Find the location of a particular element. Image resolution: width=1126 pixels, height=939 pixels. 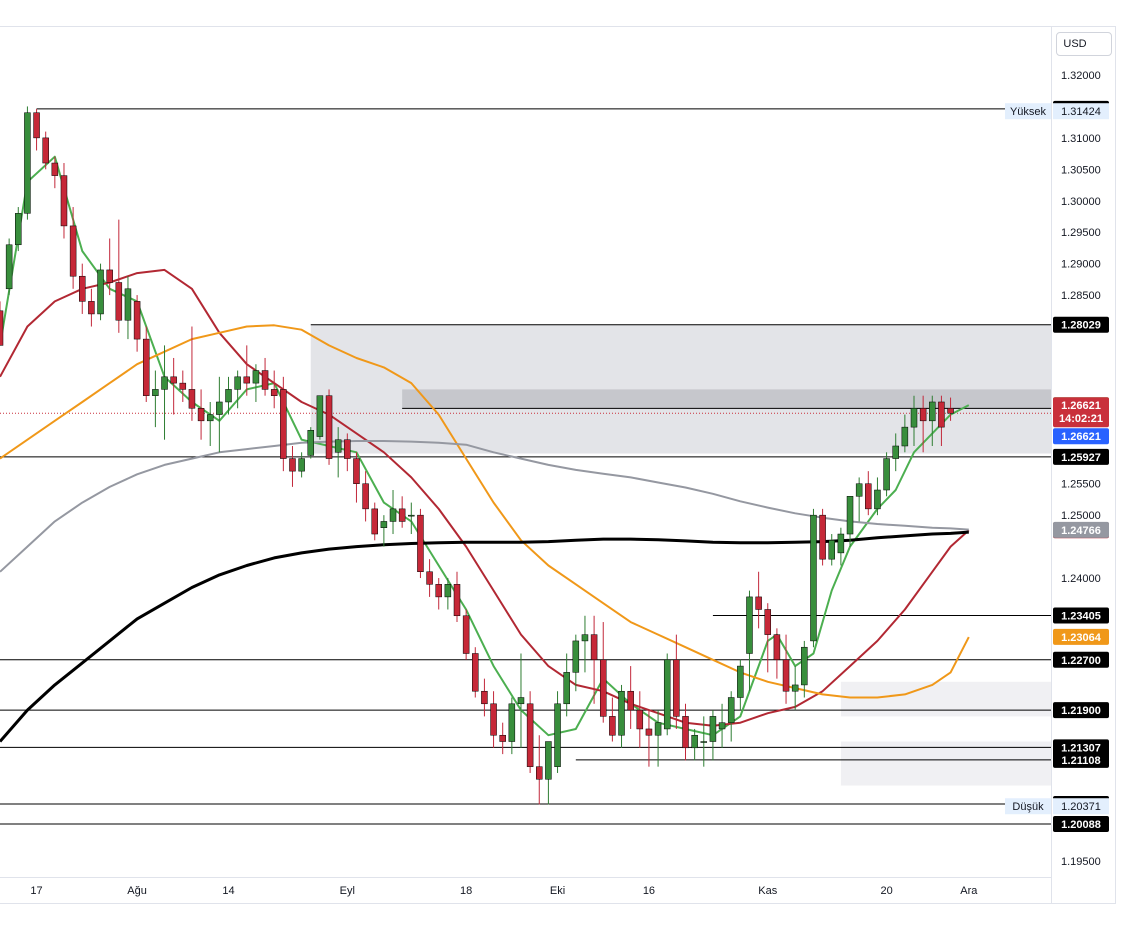

time-tick-label: 20 is located at coordinates (886, 891).